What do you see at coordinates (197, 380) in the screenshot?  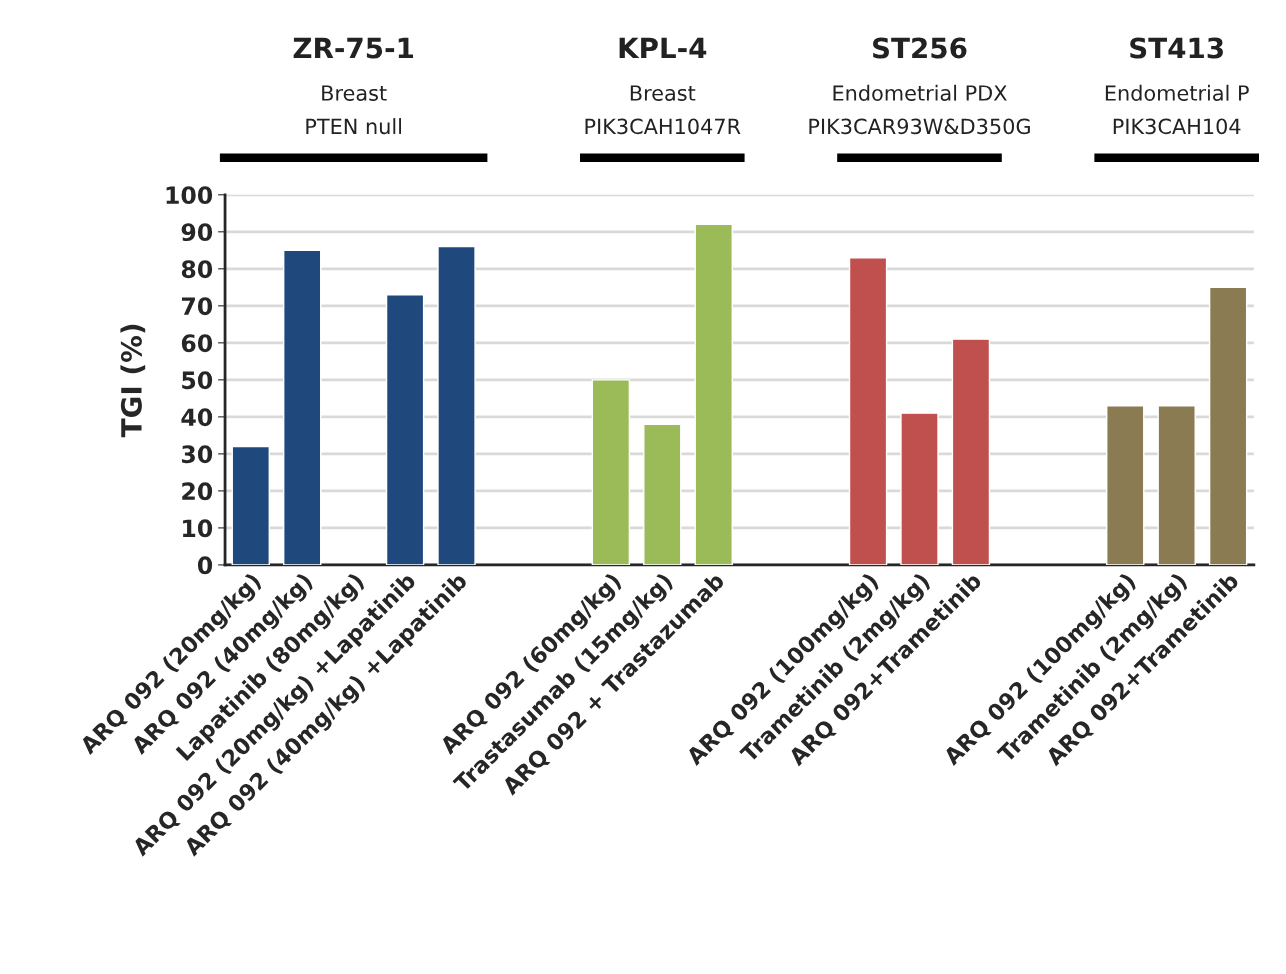 I see `y-tick-label: 50` at bounding box center [197, 380].